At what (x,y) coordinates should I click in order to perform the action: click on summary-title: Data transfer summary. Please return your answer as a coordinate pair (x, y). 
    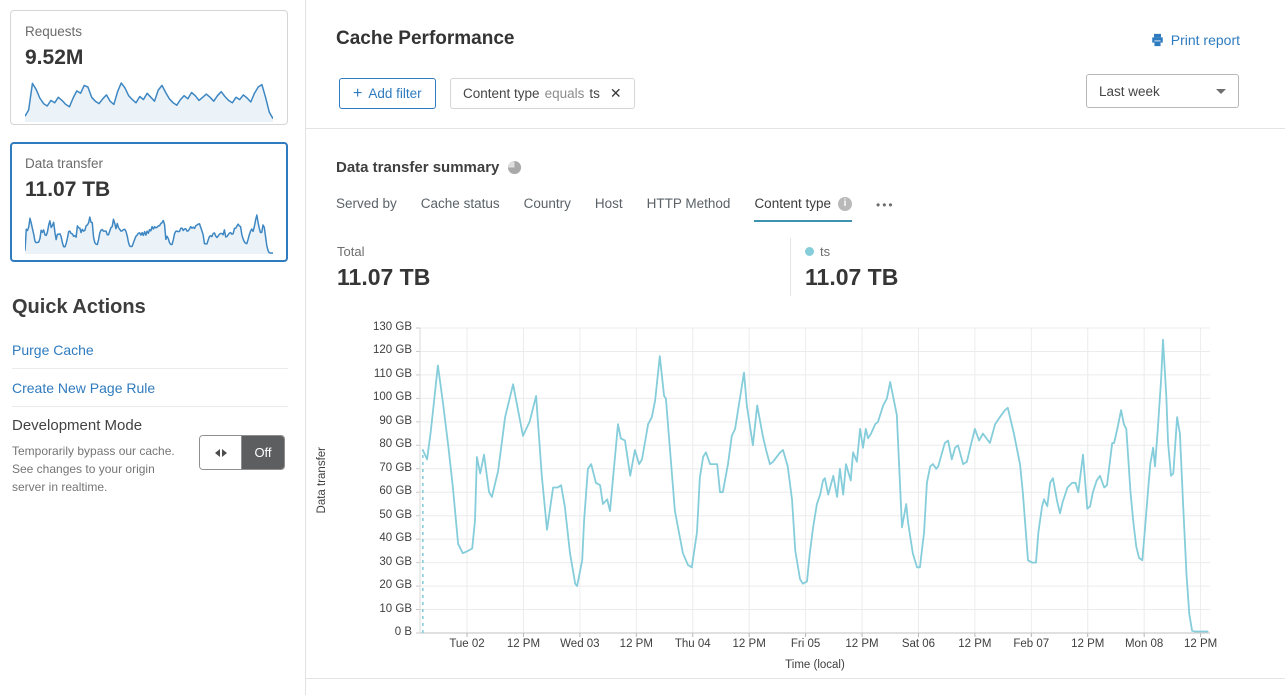
    Looking at the image, I should click on (429, 167).